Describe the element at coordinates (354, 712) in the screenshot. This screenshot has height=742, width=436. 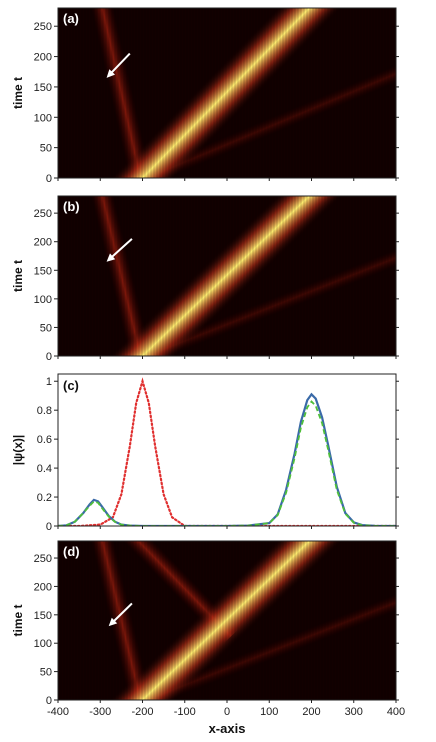
I see `x-tick-label: 300` at that location.